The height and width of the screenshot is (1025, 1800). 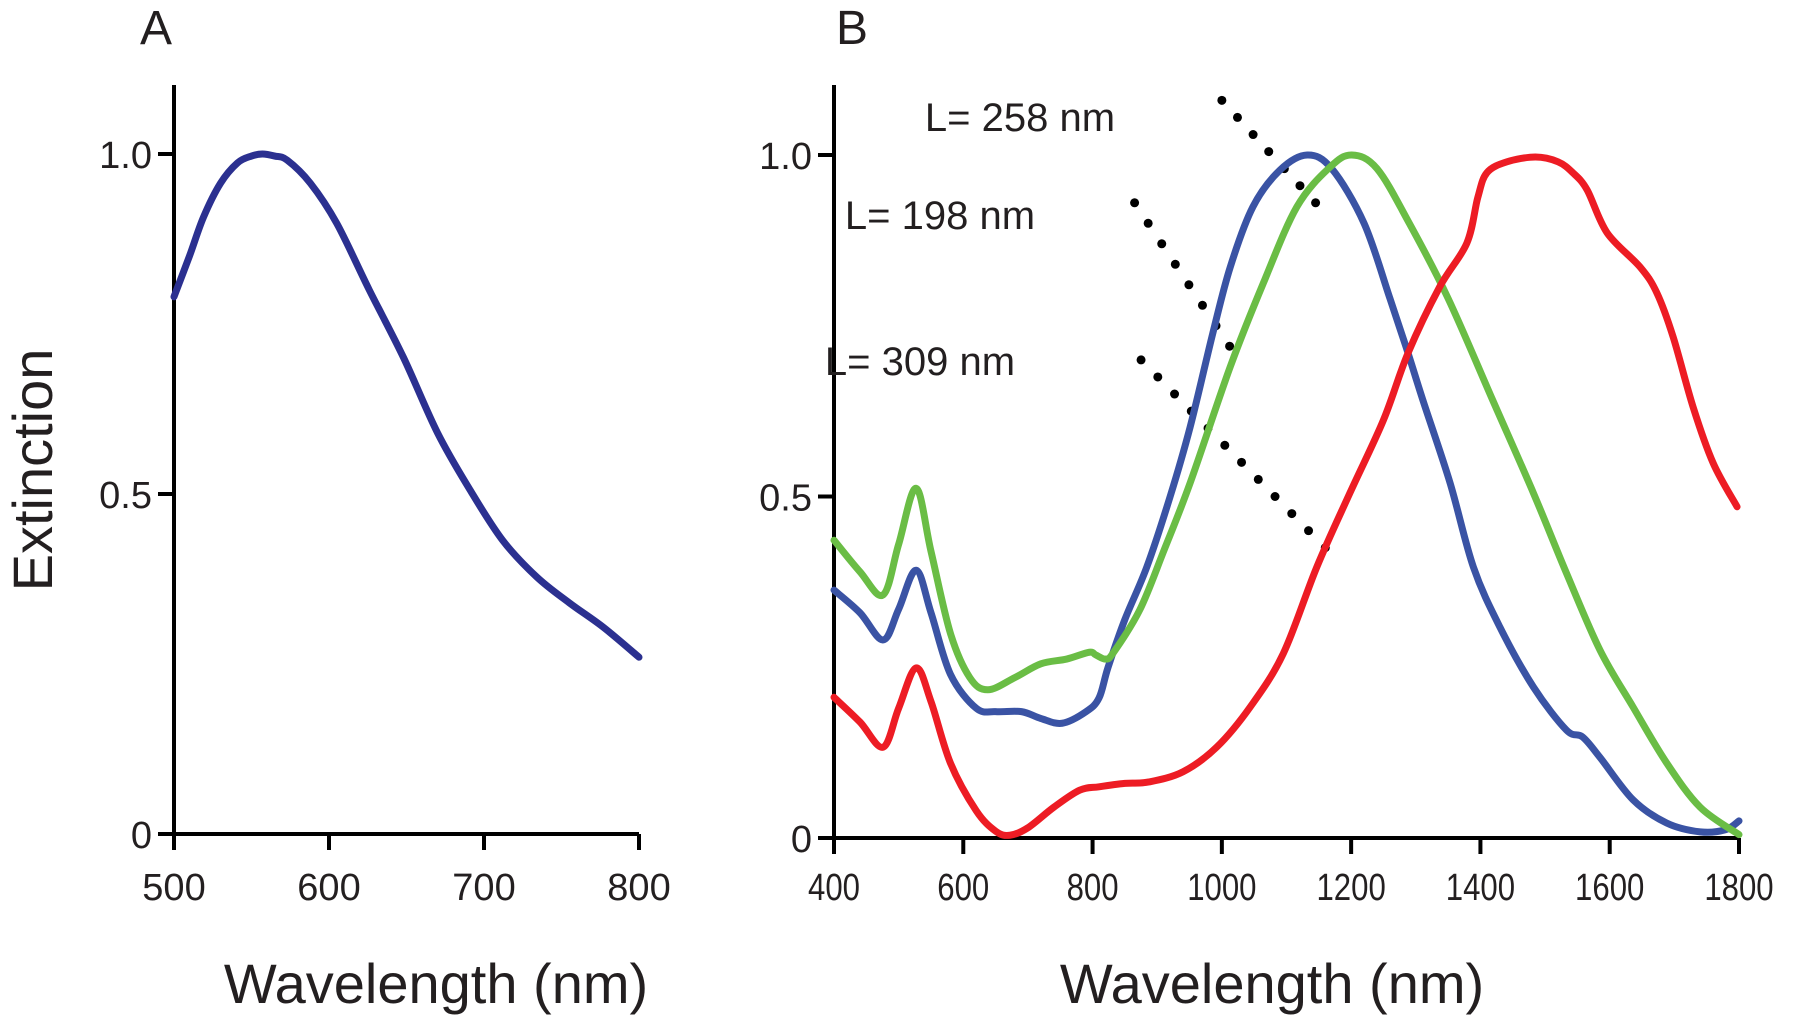 I want to click on panel-a-series-spectrum, so click(x=406, y=405).